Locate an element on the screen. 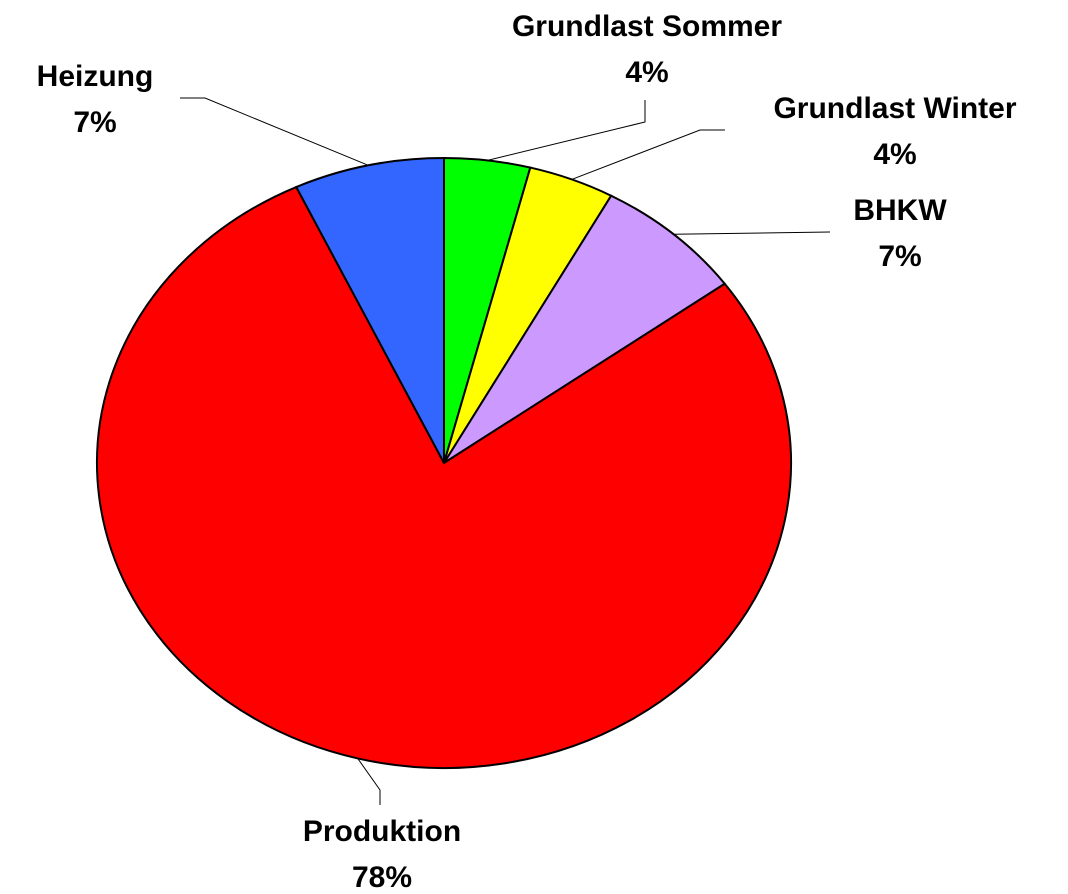 This screenshot has height=894, width=1068. slice-label: Grundlast Winter is located at coordinates (894, 108).